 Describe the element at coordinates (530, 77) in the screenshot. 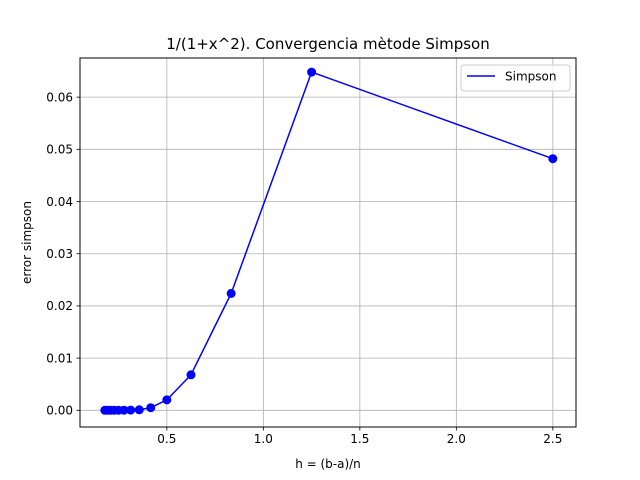

I see `legend-label-simpson: Simpson` at that location.